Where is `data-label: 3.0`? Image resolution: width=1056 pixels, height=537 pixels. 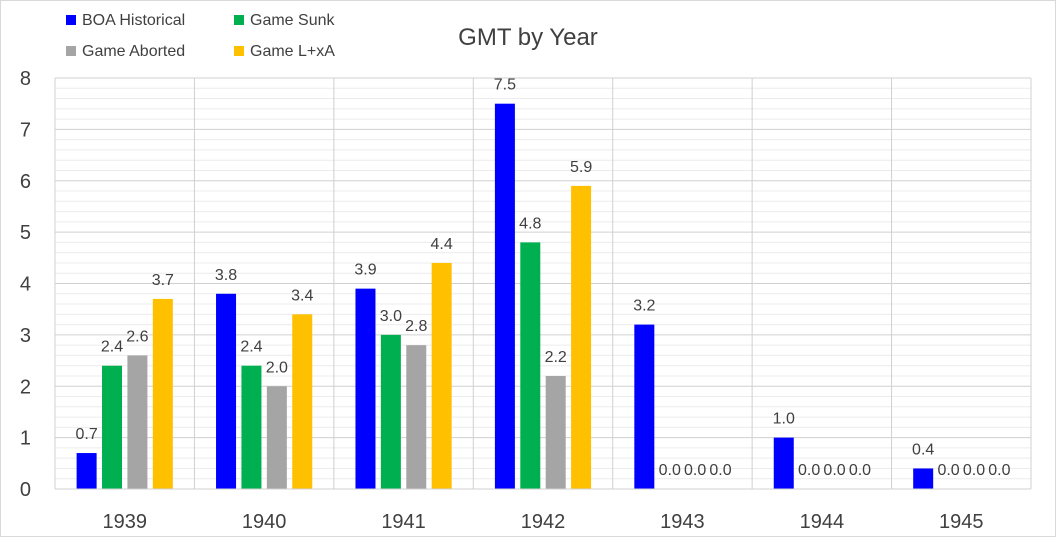
data-label: 3.0 is located at coordinates (391, 316).